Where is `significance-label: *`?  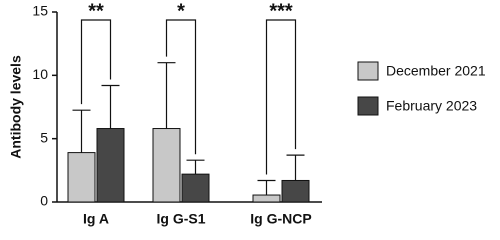 significance-label: * is located at coordinates (181, 11).